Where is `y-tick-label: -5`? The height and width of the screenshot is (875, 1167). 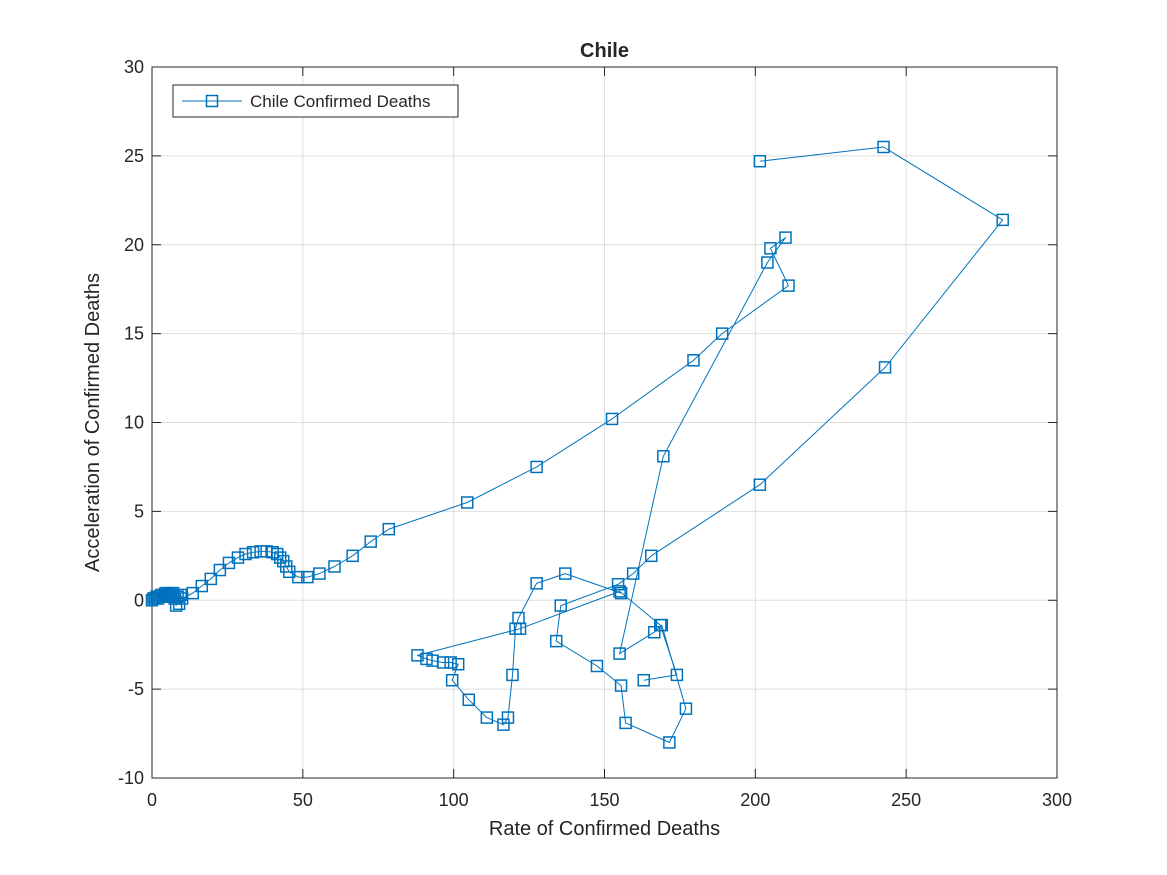
y-tick-label: -5 is located at coordinates (136, 689).